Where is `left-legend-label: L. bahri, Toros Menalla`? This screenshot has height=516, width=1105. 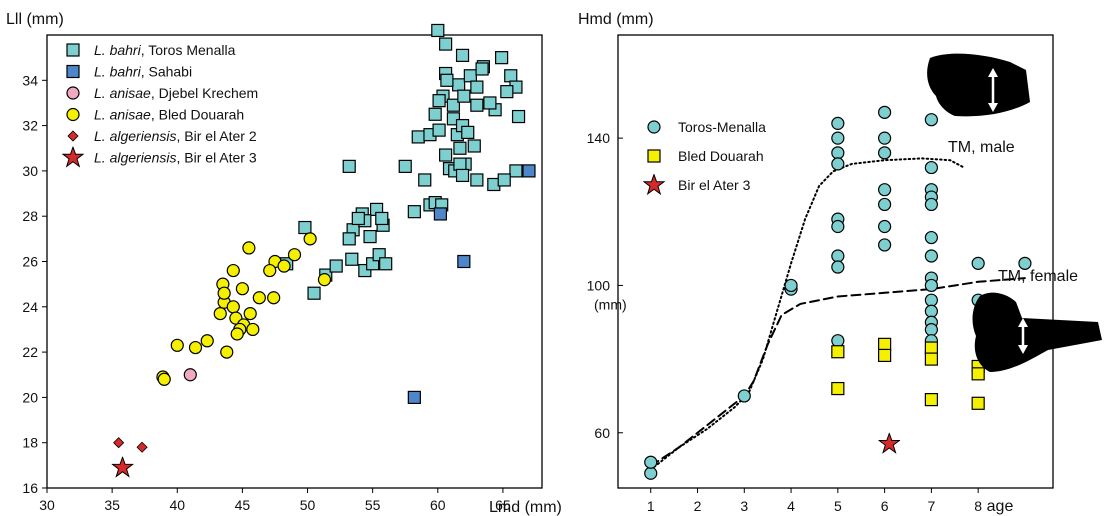
left-legend-label: L. bahri, Toros Menalla is located at coordinates (165, 50).